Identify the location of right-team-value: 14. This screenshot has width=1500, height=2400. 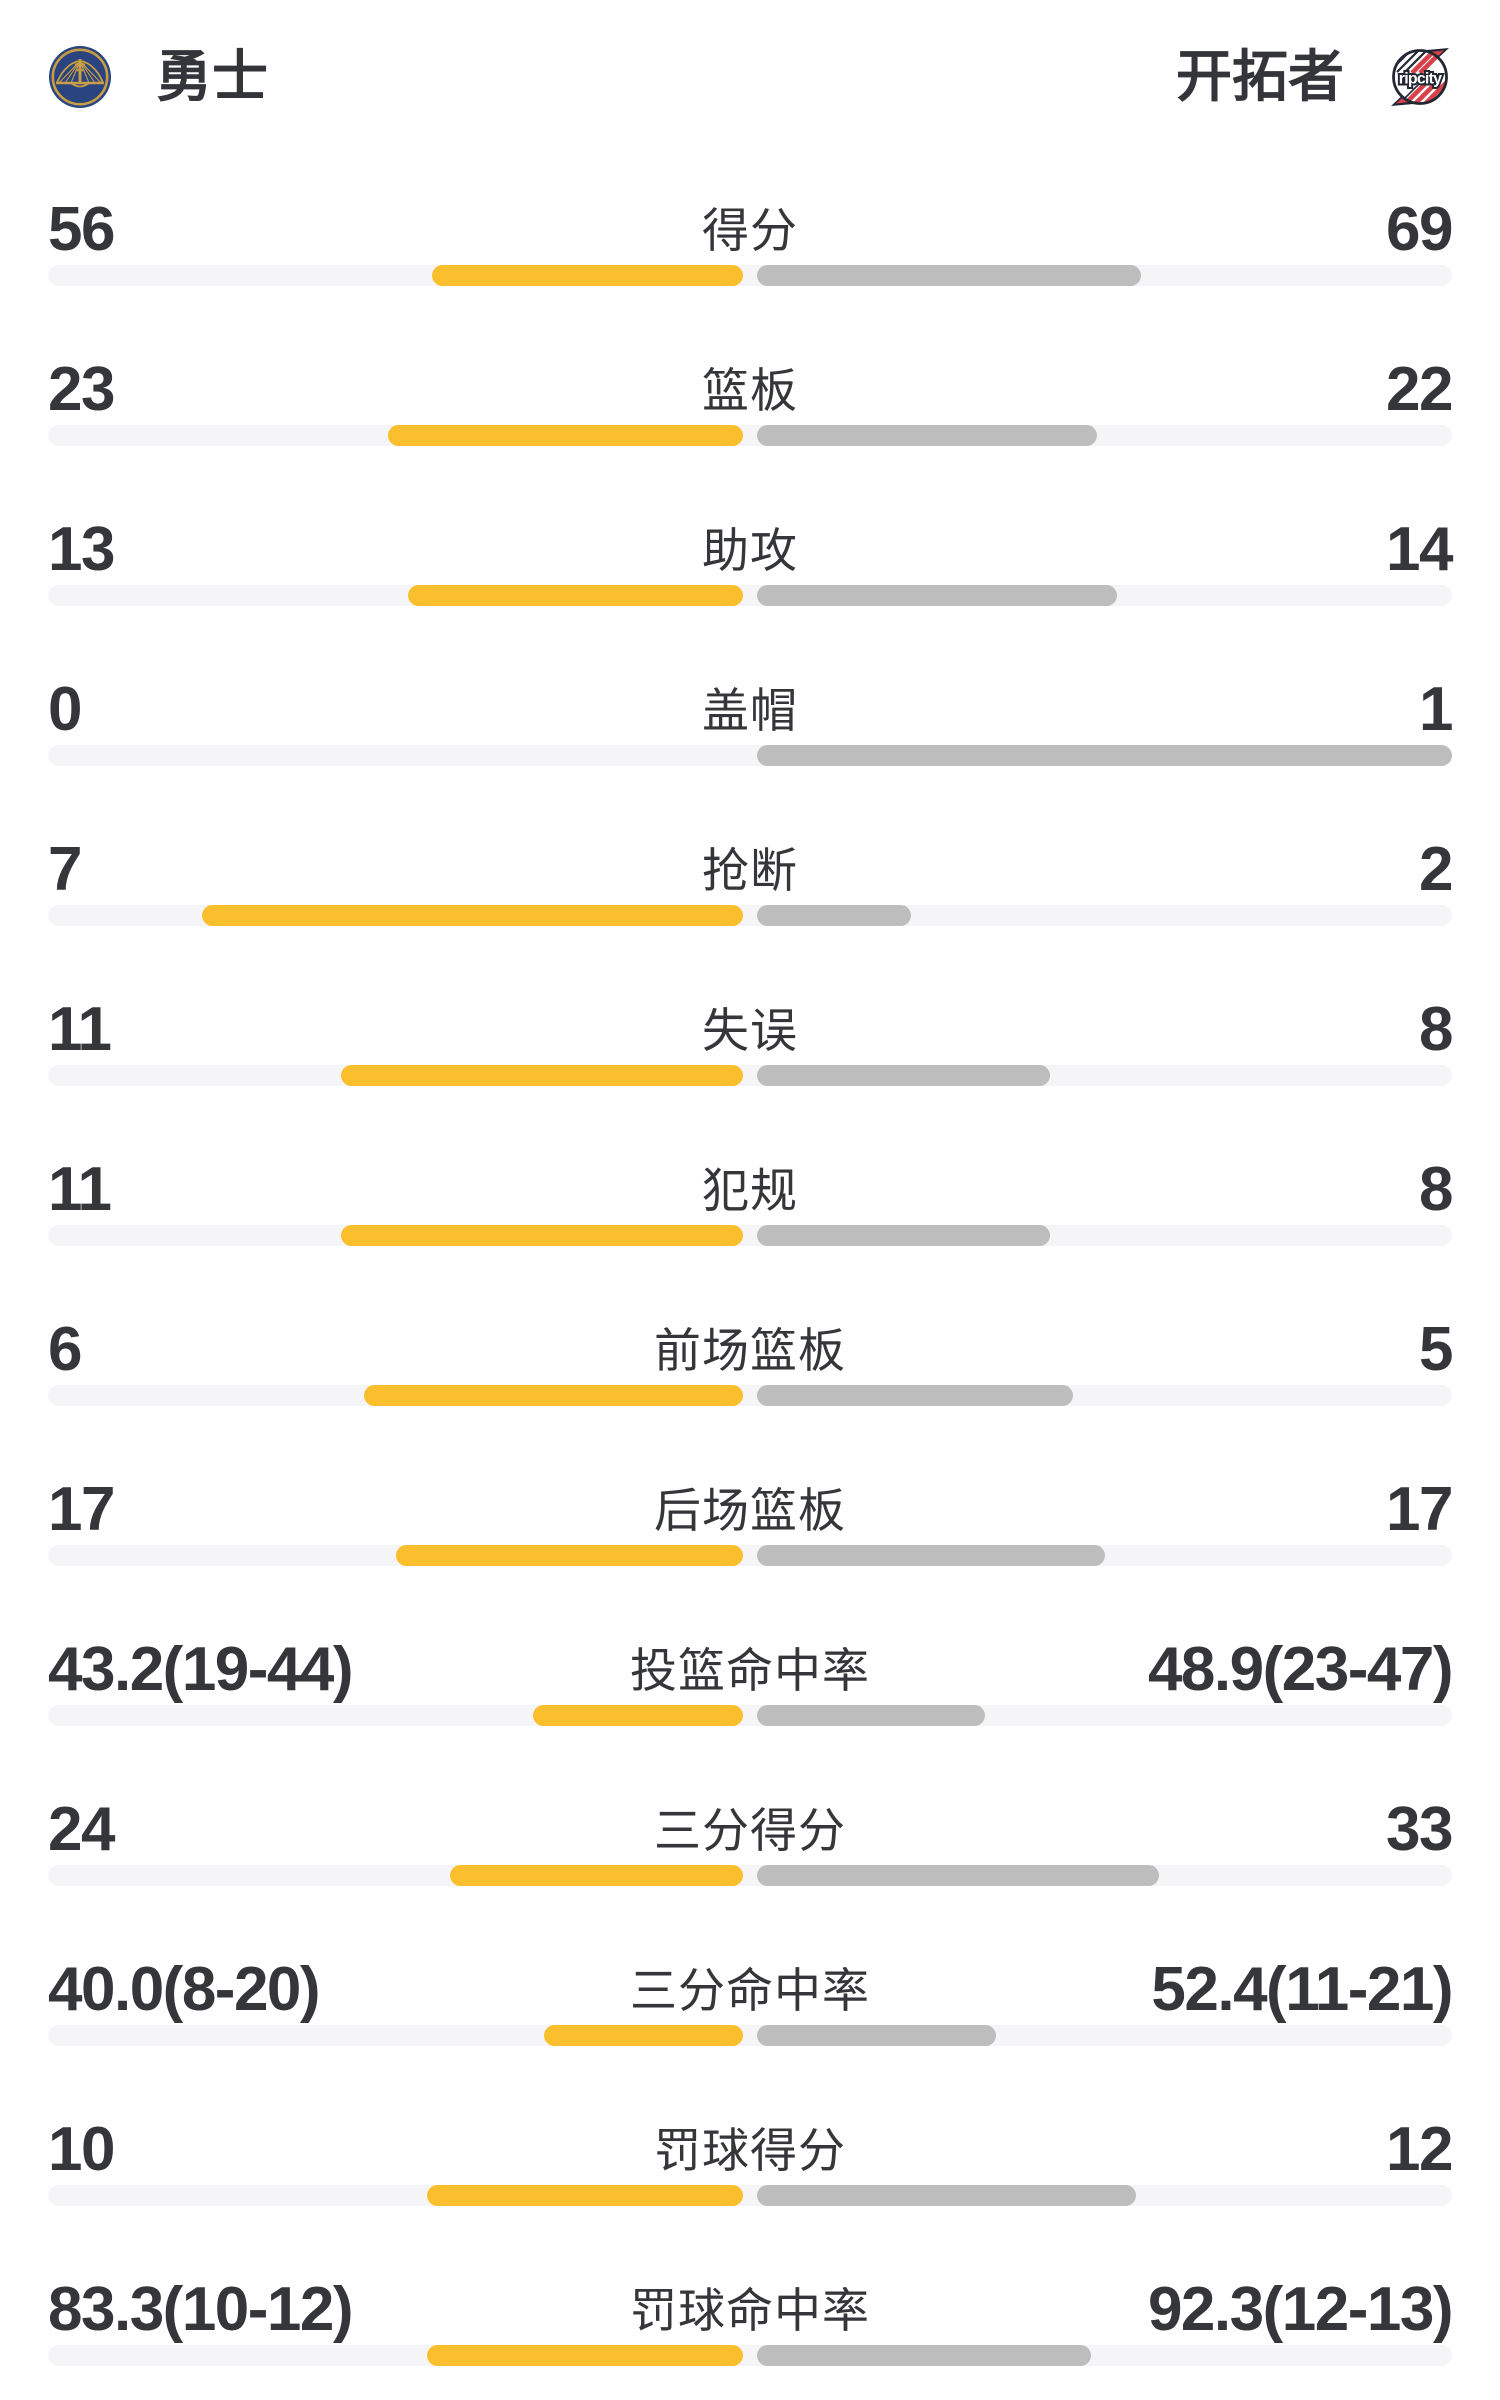
(1419, 549).